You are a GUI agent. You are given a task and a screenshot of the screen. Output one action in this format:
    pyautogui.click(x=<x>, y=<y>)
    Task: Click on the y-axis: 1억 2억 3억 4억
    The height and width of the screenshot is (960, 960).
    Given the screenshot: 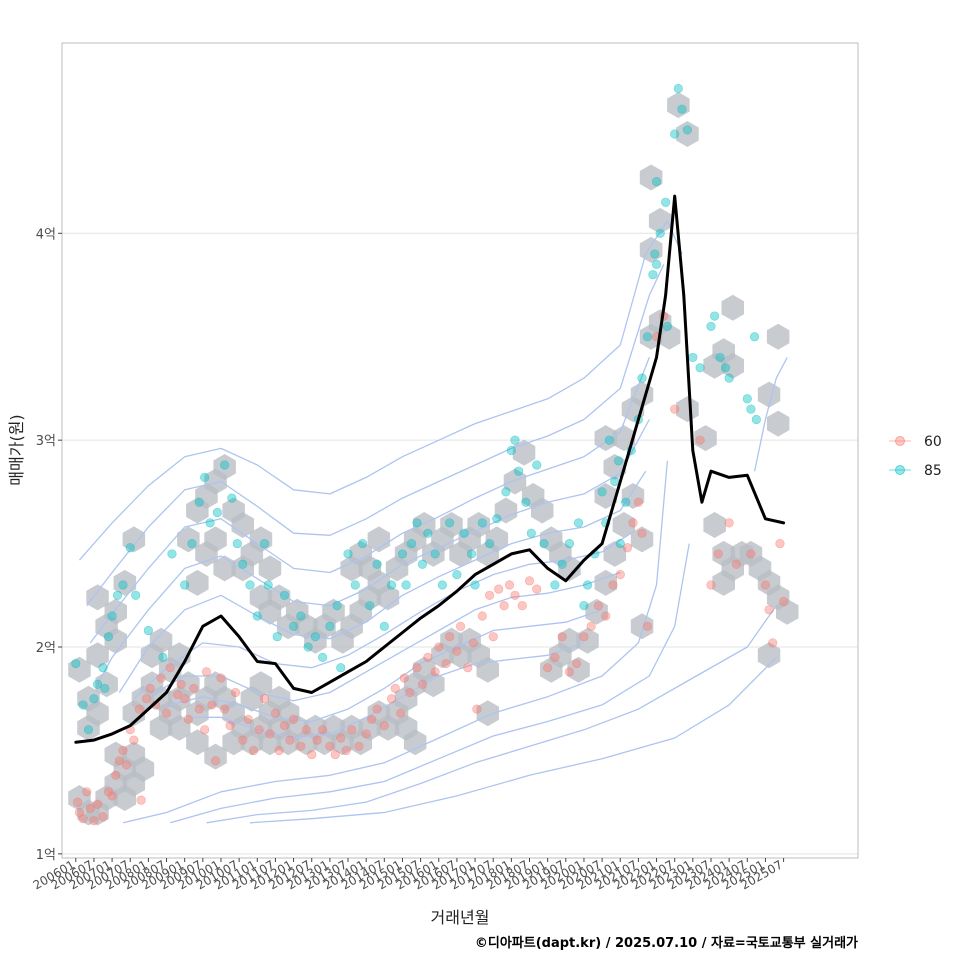 What is the action you would take?
    pyautogui.click(x=49, y=545)
    